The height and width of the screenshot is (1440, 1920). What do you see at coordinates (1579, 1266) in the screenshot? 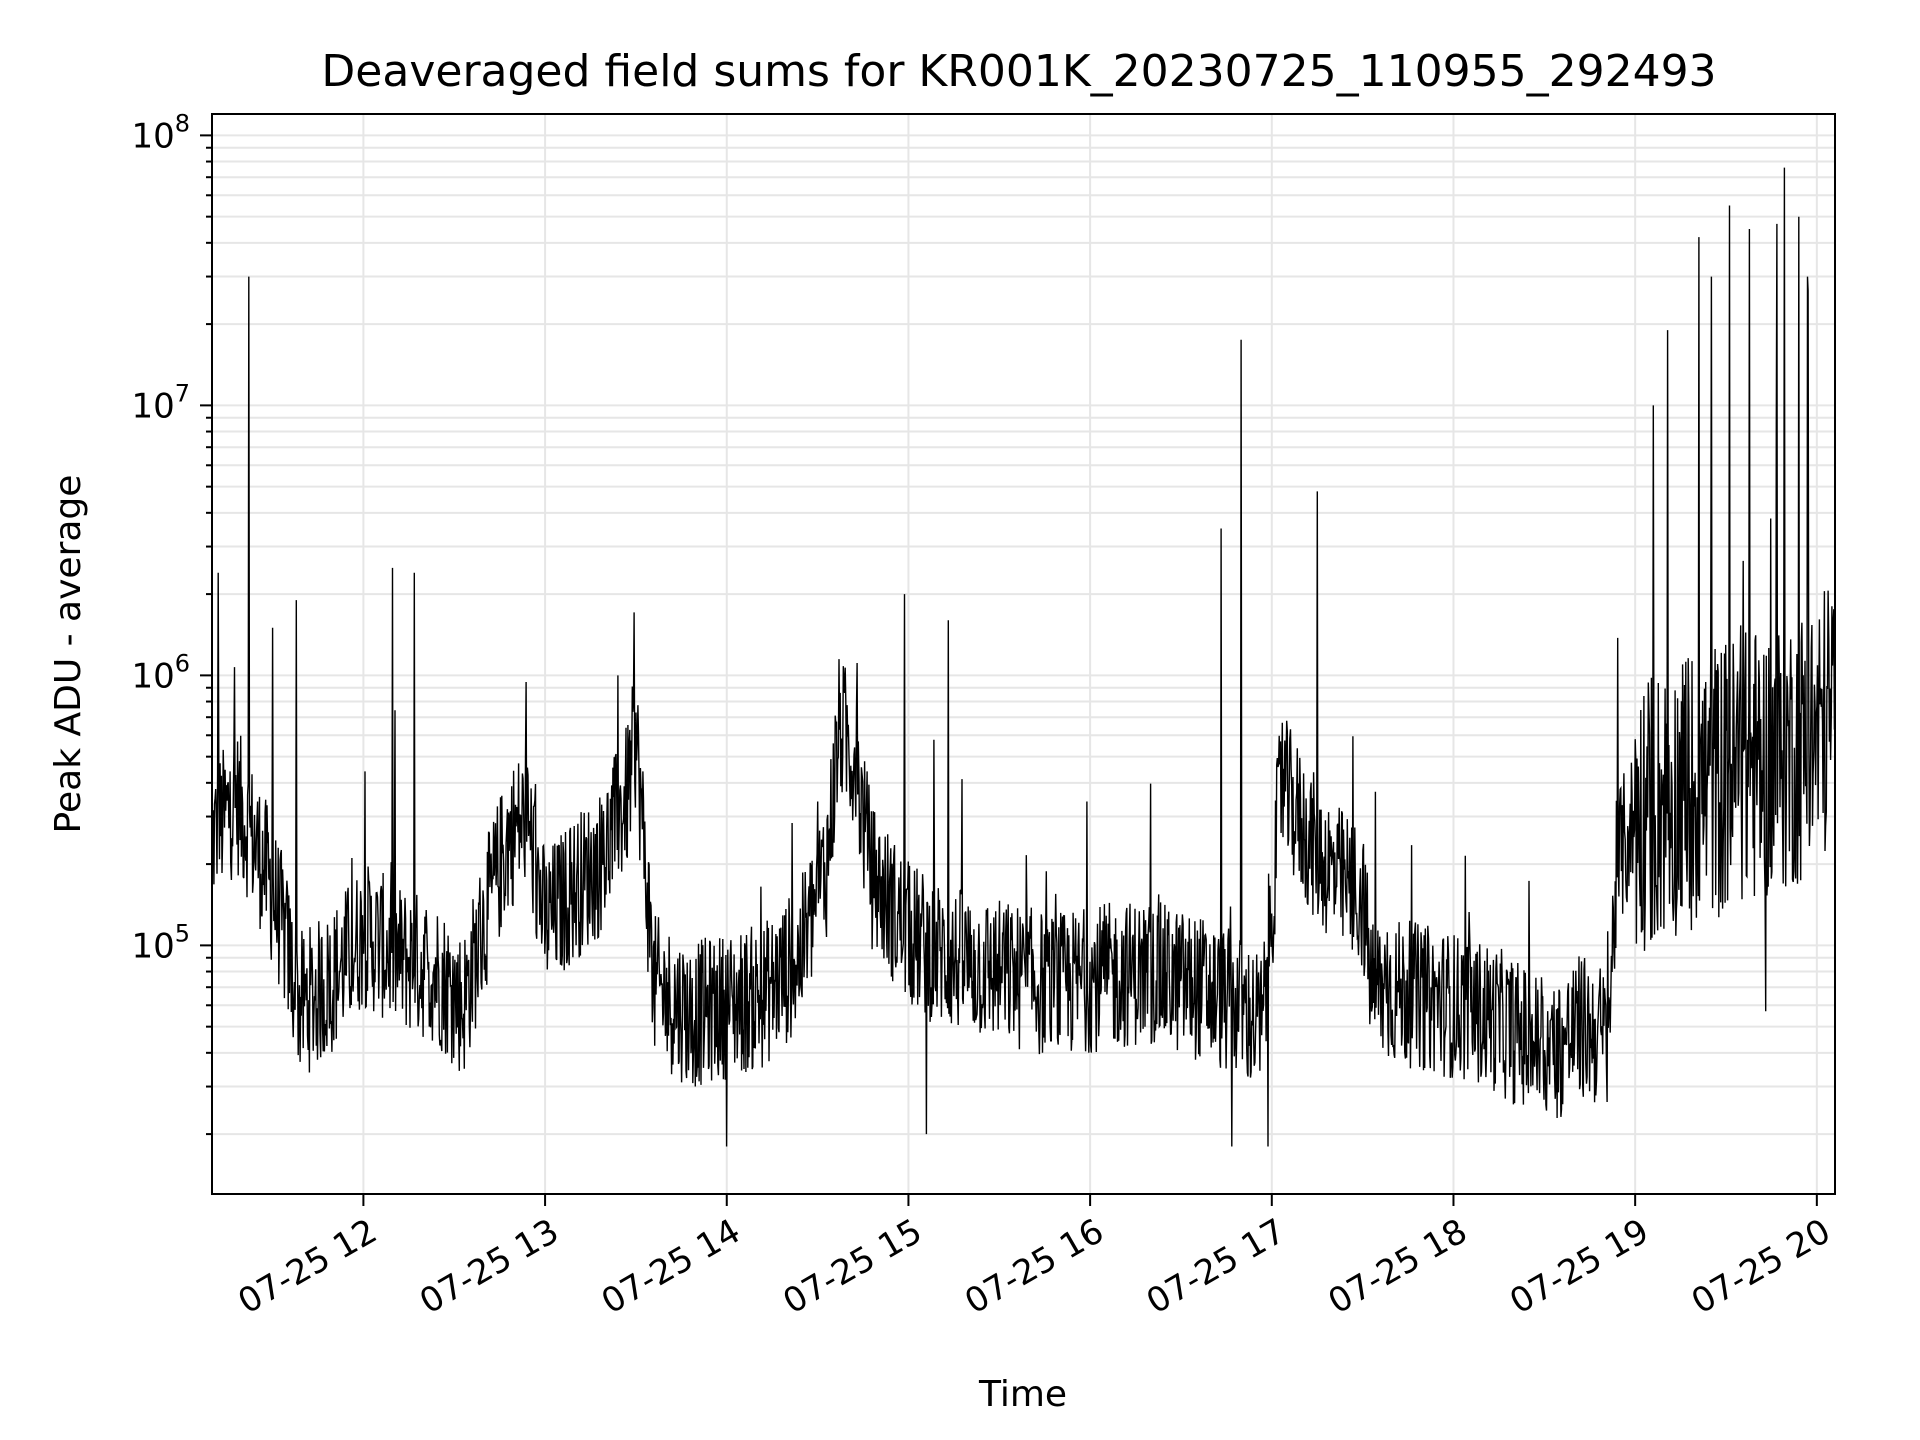
I see `x-tick-label: 07-25 19` at bounding box center [1579, 1266].